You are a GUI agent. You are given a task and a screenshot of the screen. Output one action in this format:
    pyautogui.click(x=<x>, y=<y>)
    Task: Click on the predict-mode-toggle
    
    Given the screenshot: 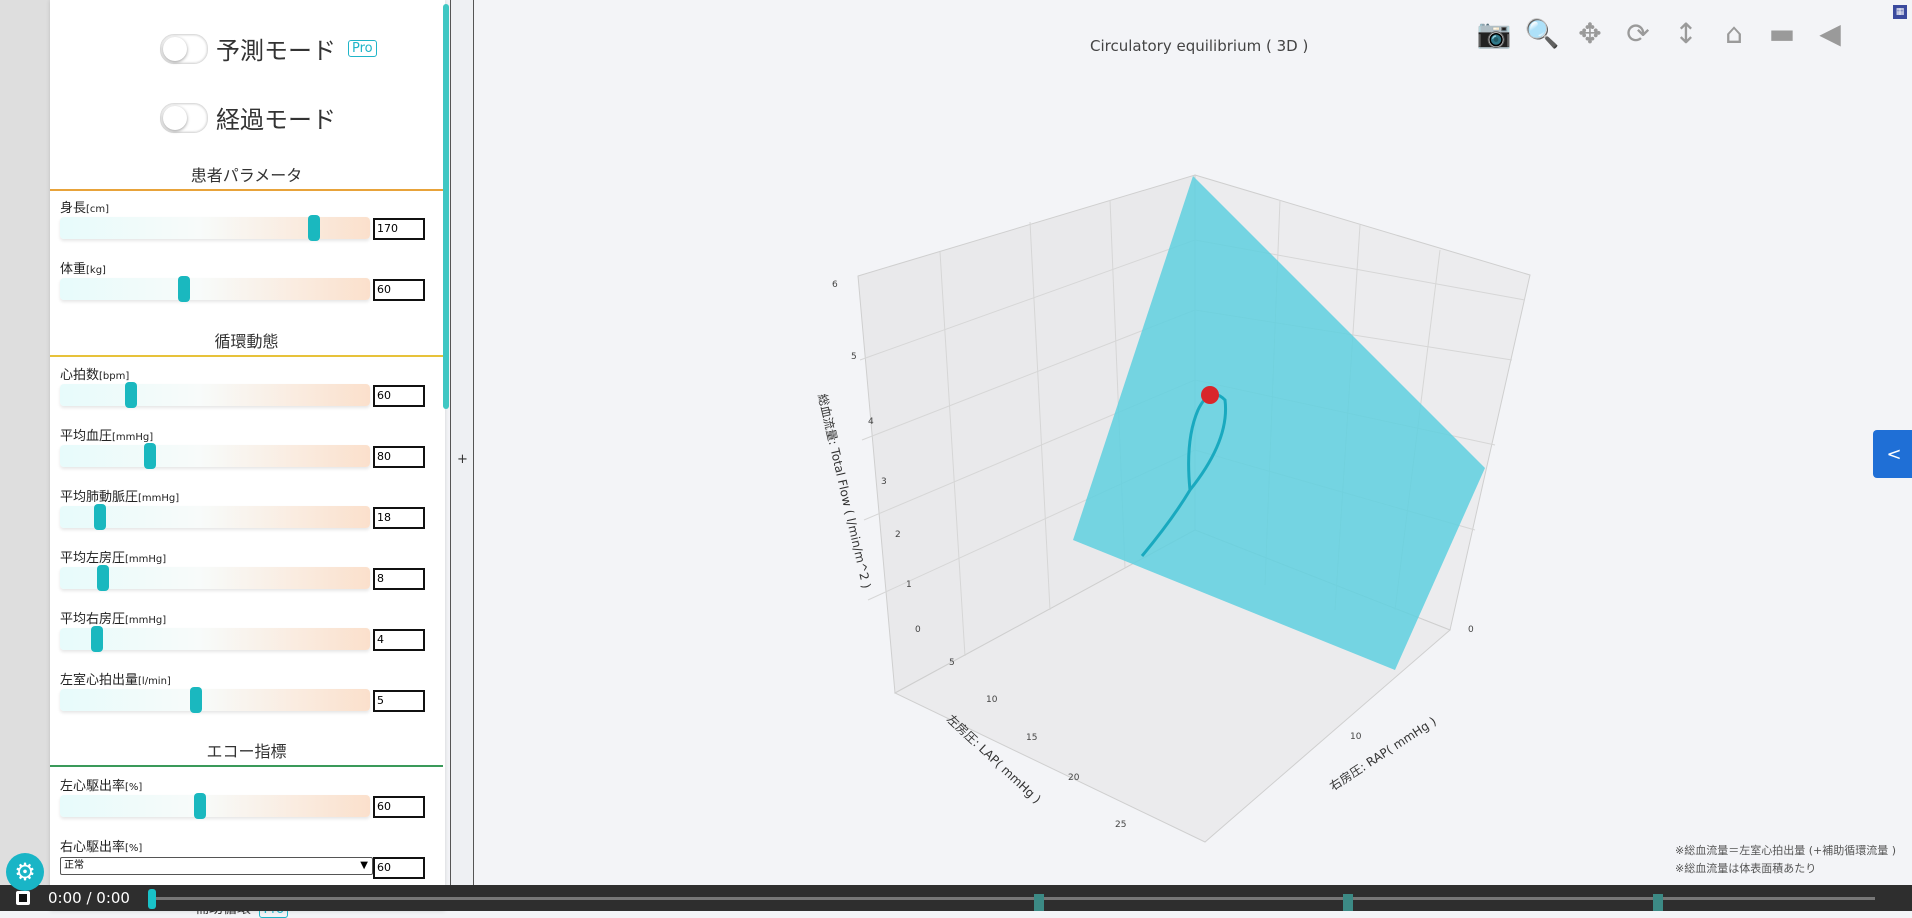 What is the action you would take?
    pyautogui.click(x=184, y=48)
    